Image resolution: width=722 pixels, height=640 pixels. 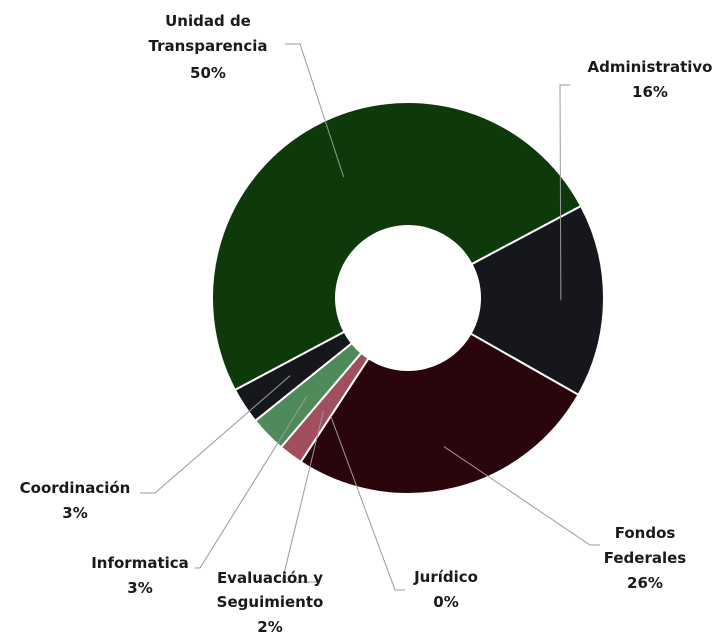 I want to click on slice-label-unidad-de-transparencia-line2: Transparencia, so click(x=208, y=46).